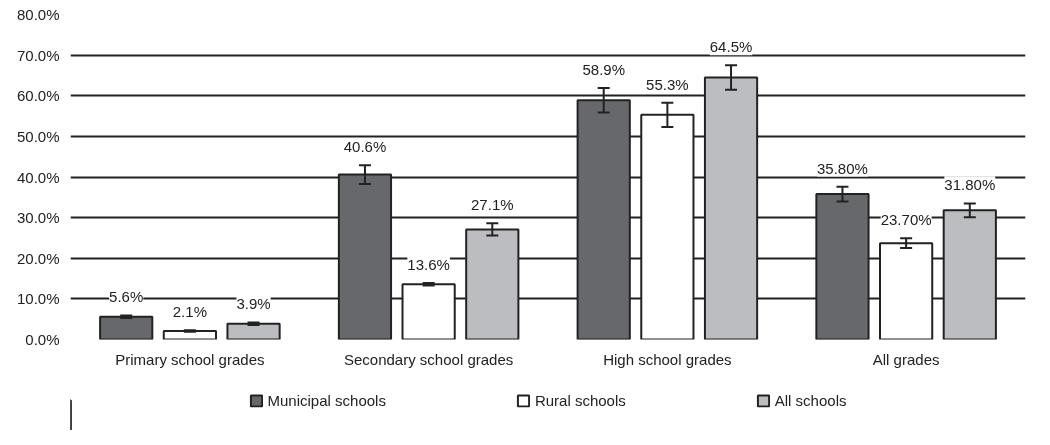 Image resolution: width=1050 pixels, height=445 pixels. I want to click on data-label: 64.5%, so click(731, 47).